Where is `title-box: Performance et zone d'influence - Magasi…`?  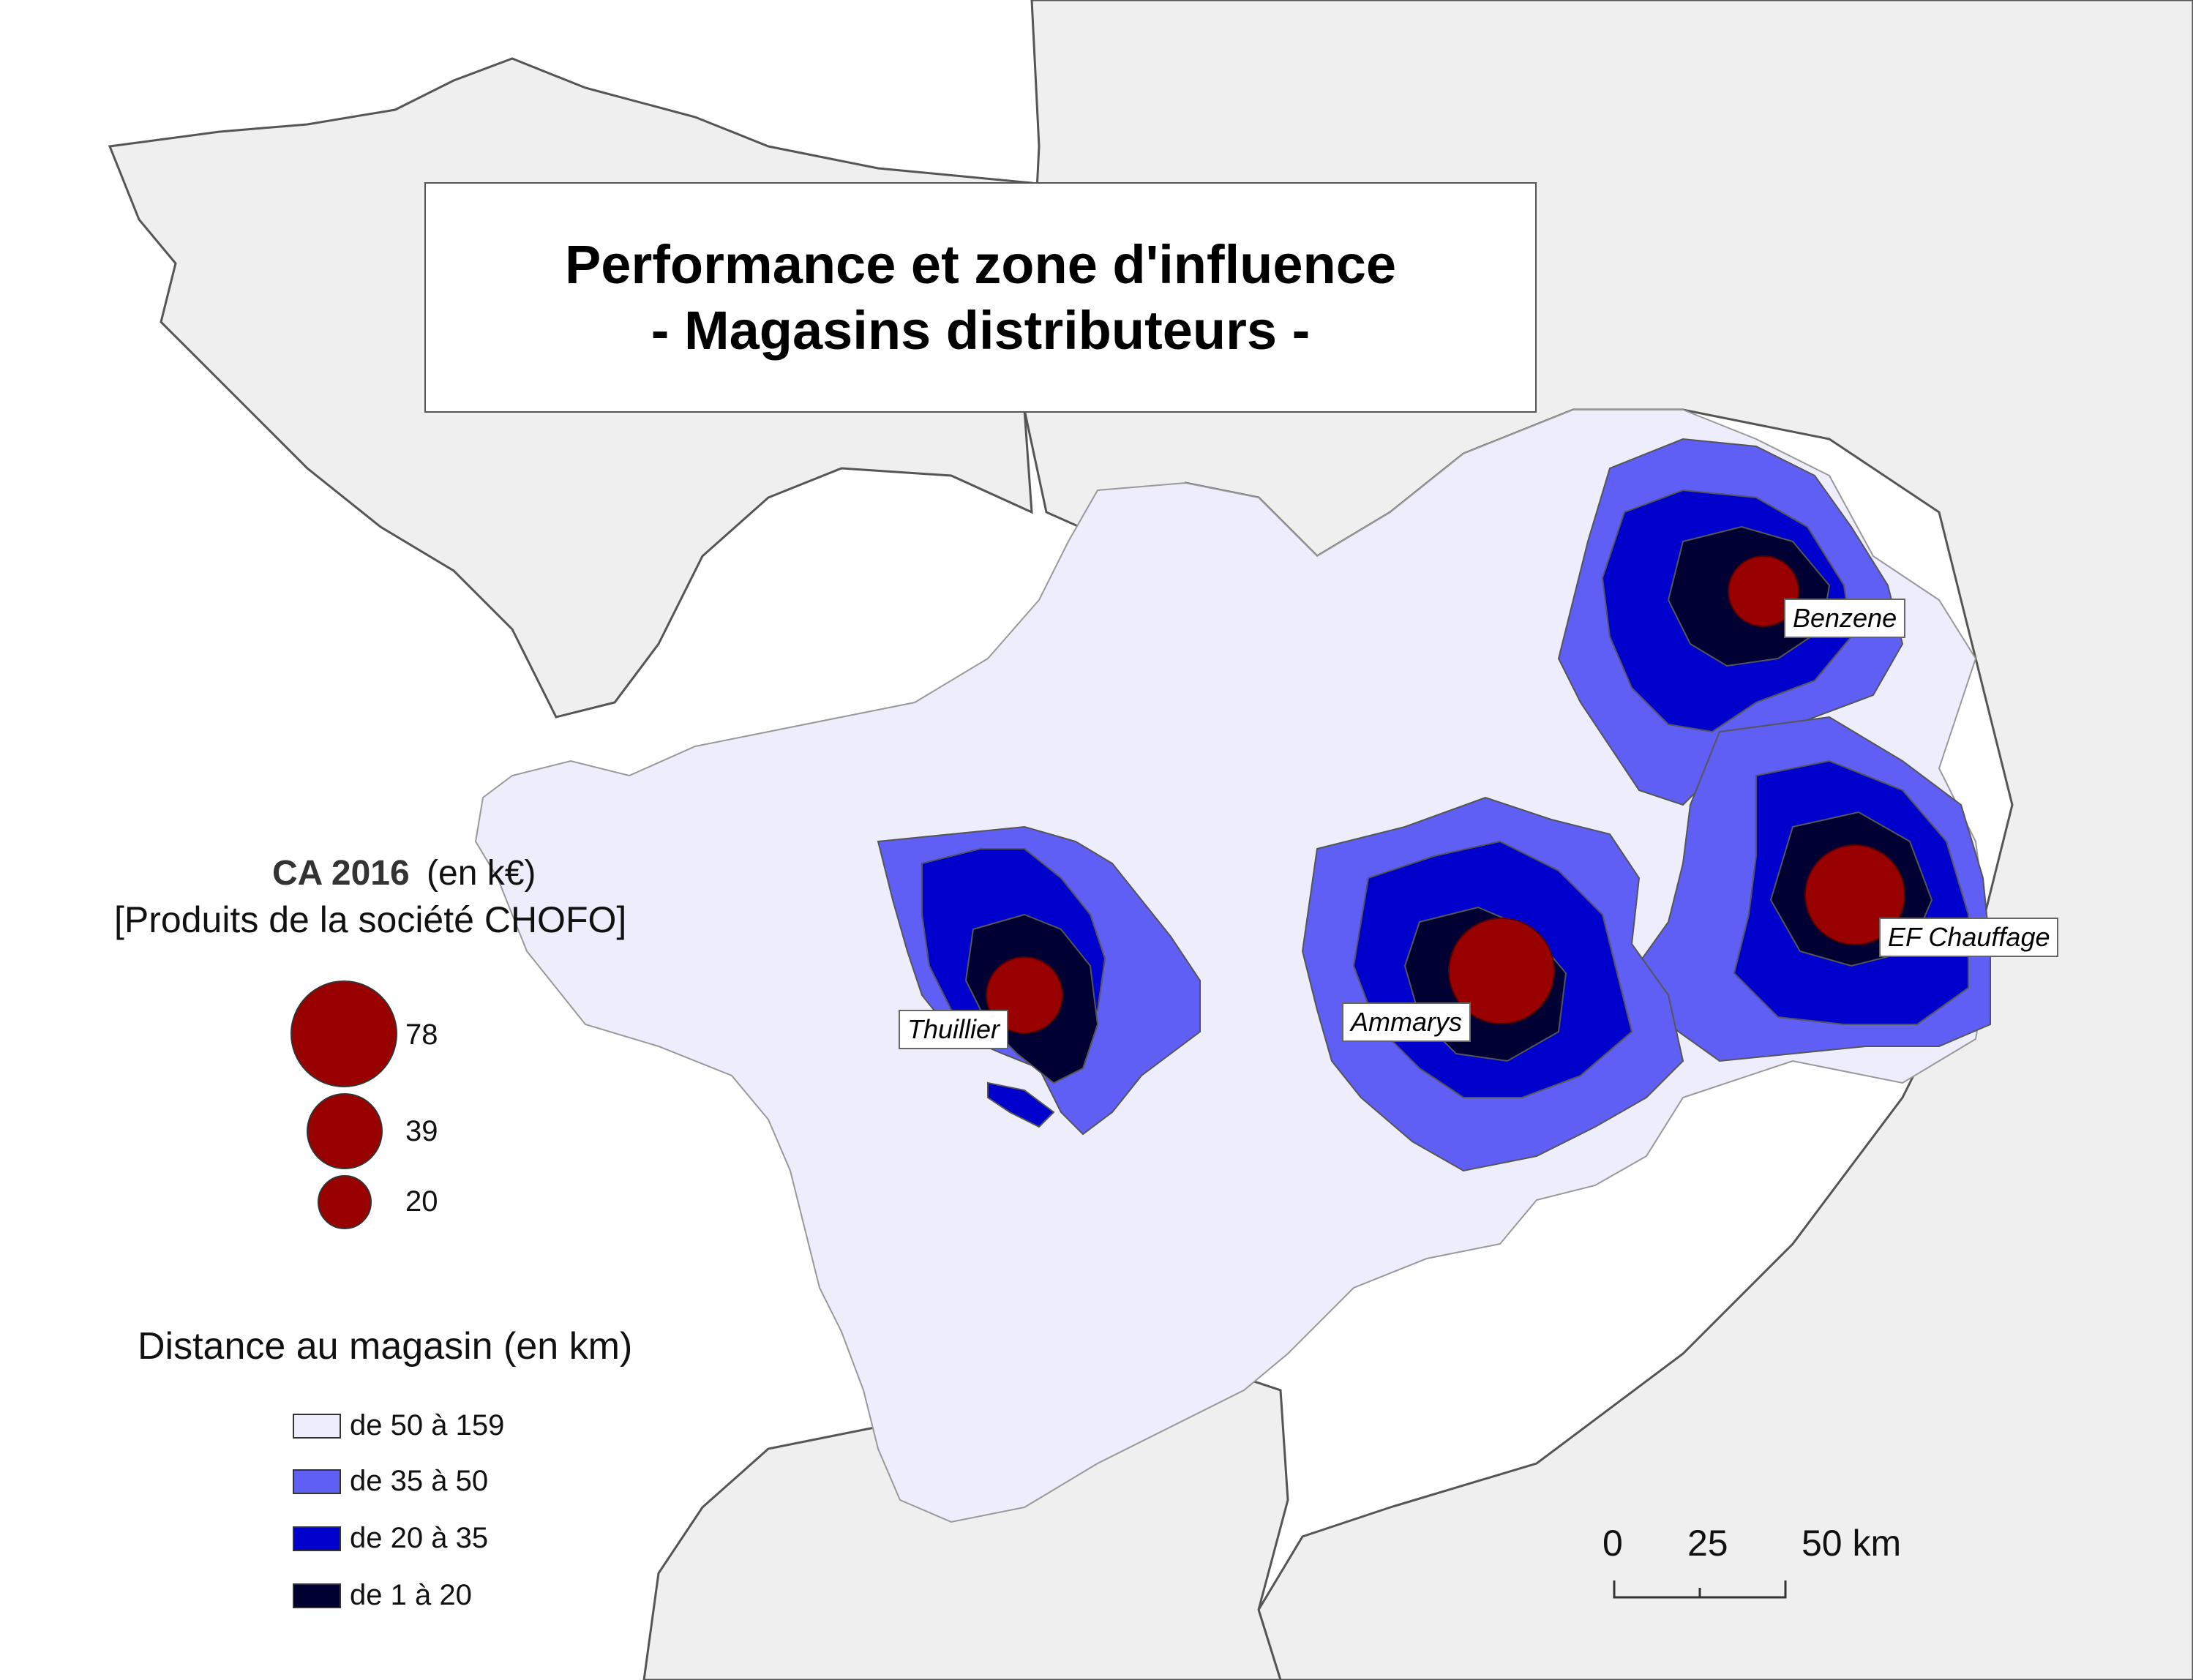 title-box: Performance et zone d'influence - Magasi… is located at coordinates (980, 297).